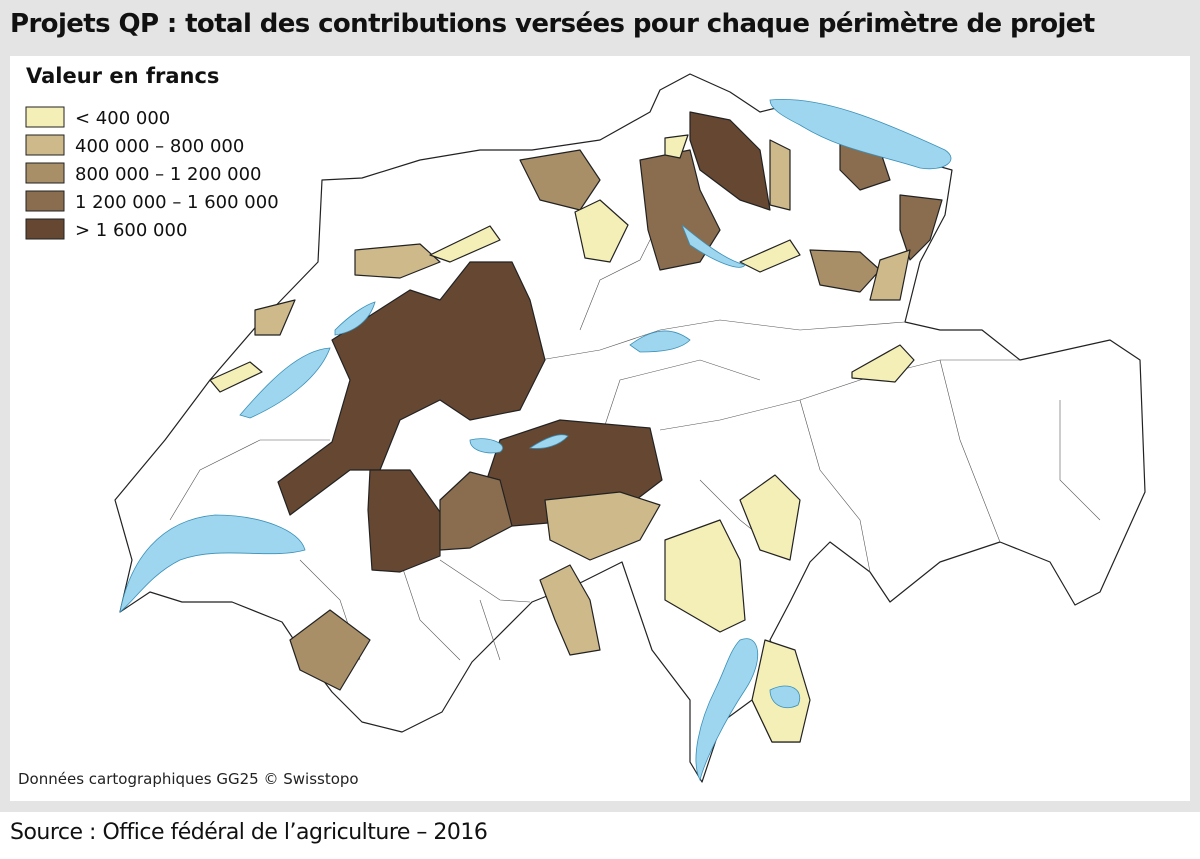 The image size is (1200, 859). What do you see at coordinates (131, 230) in the screenshot?
I see `legend-label: > 1 600 000` at bounding box center [131, 230].